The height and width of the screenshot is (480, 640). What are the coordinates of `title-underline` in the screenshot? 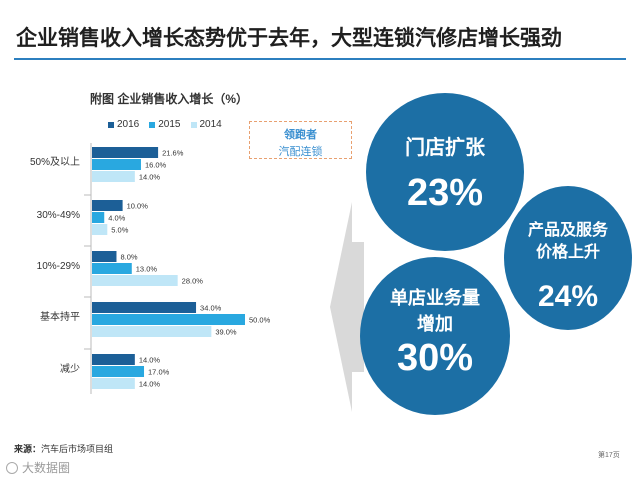 It's located at (320, 59).